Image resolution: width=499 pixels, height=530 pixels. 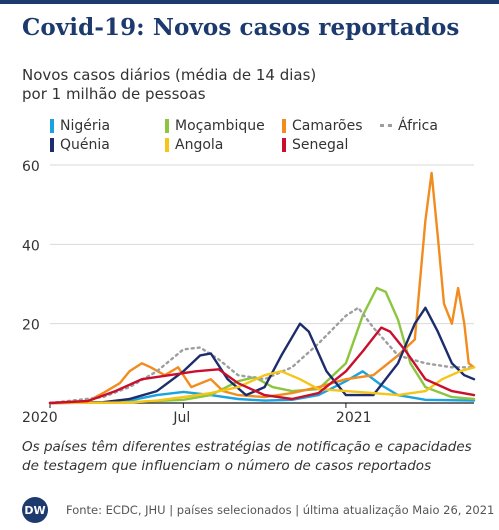 What do you see at coordinates (85, 145) in the screenshot?
I see `legend-label: Quénia` at bounding box center [85, 145].